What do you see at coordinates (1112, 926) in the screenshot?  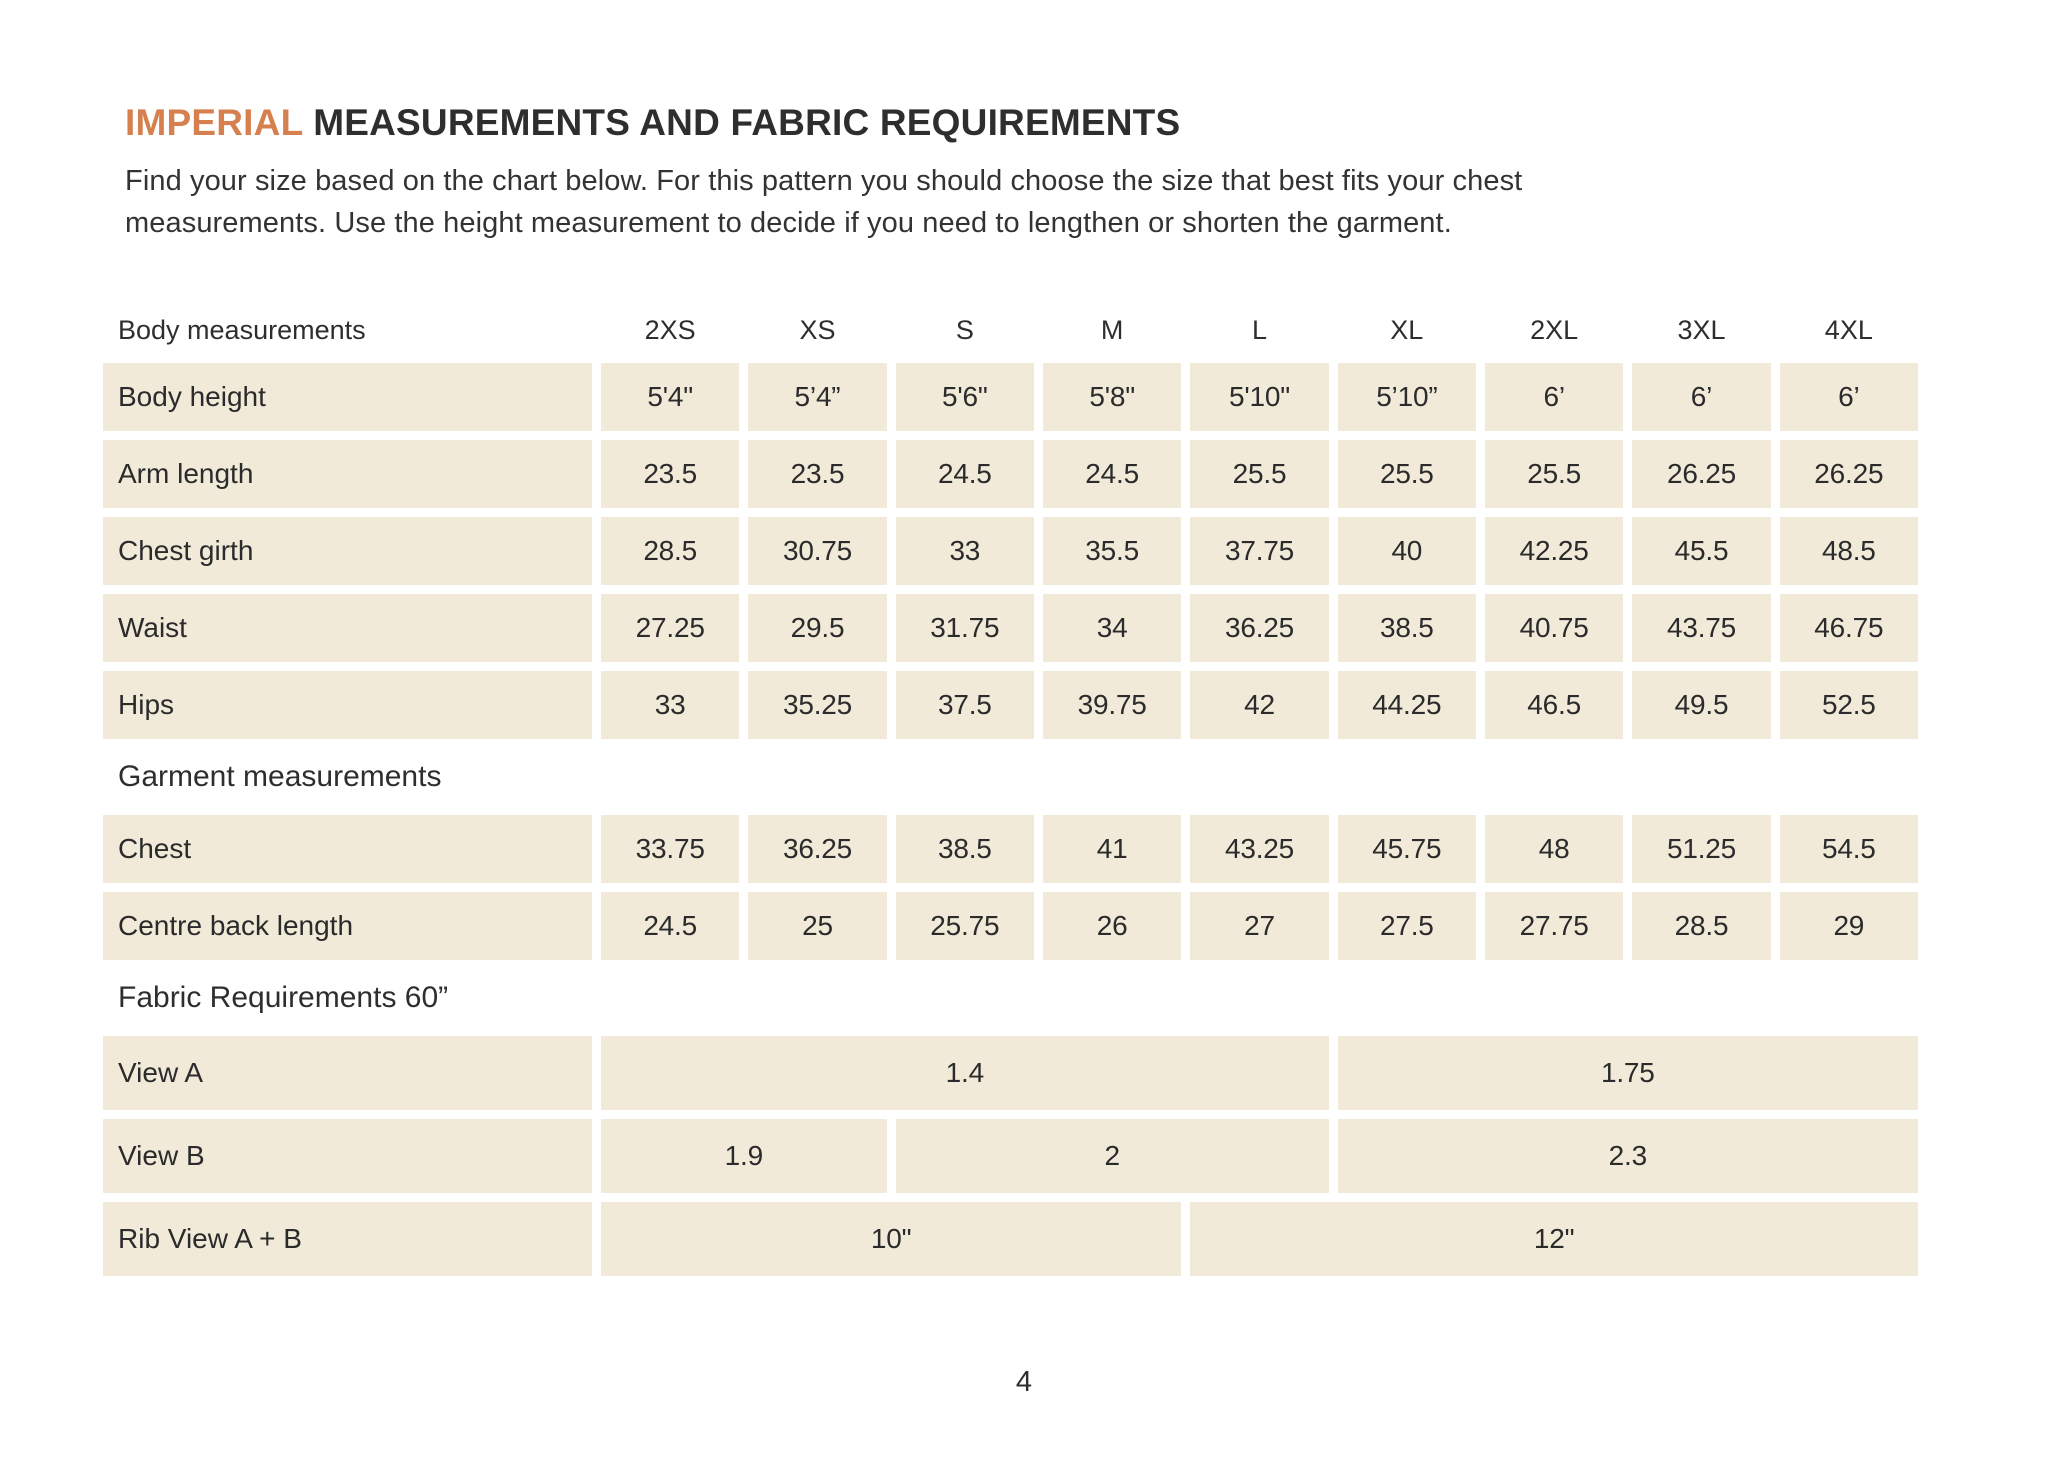 I see `measurement-cell: 26` at bounding box center [1112, 926].